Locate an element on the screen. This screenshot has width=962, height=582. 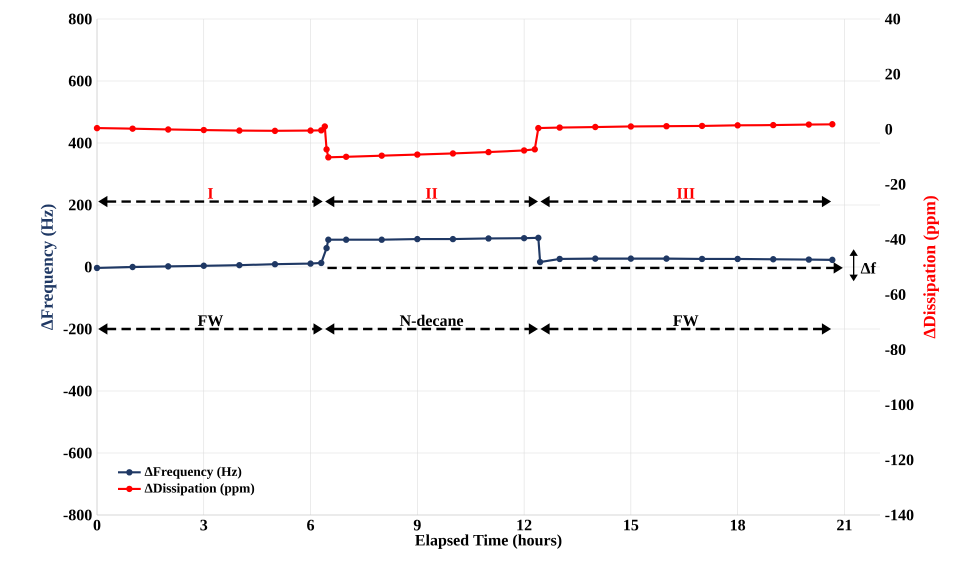
y-tick-label: 200 is located at coordinates (80, 205).